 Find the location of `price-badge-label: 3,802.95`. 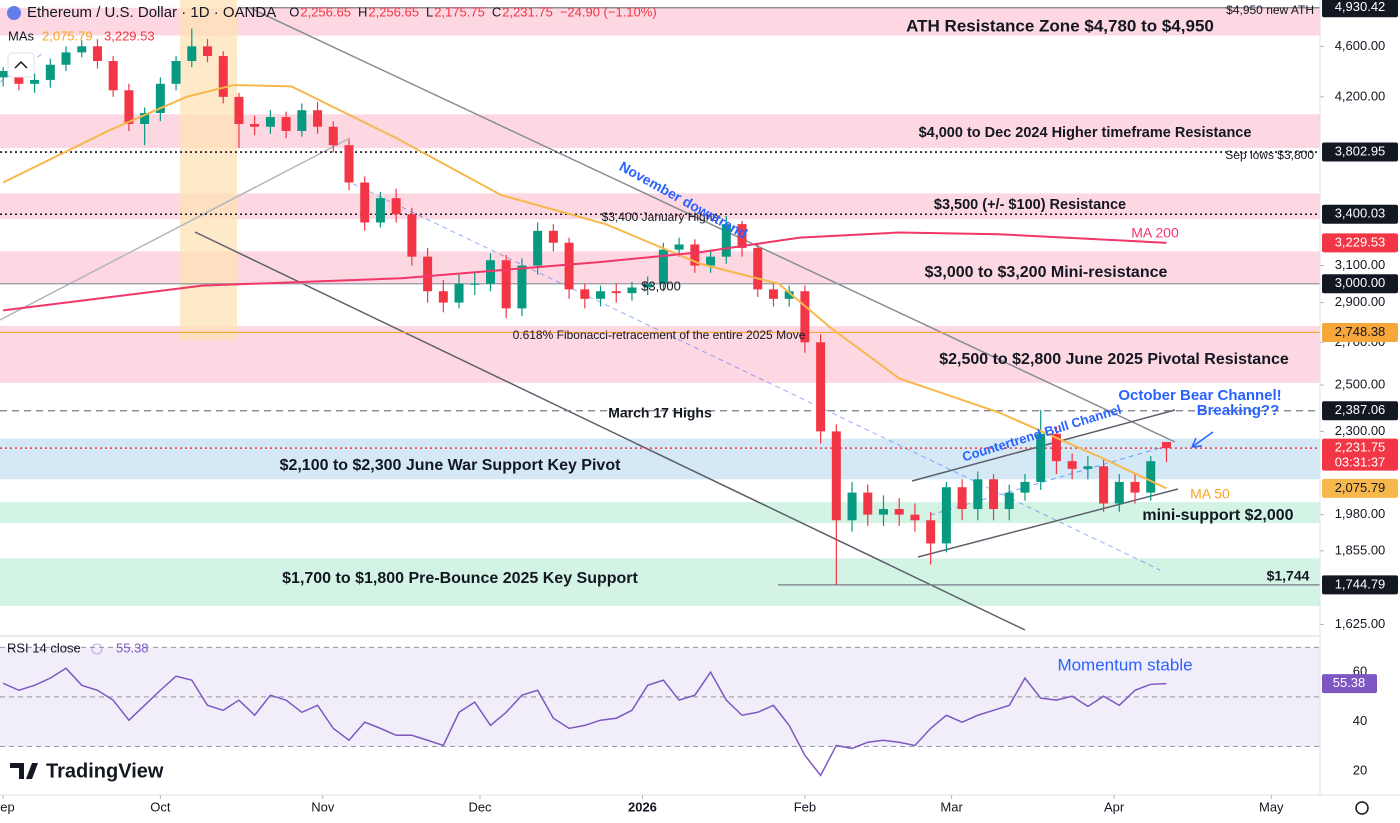

price-badge-label: 3,802.95 is located at coordinates (1360, 150).